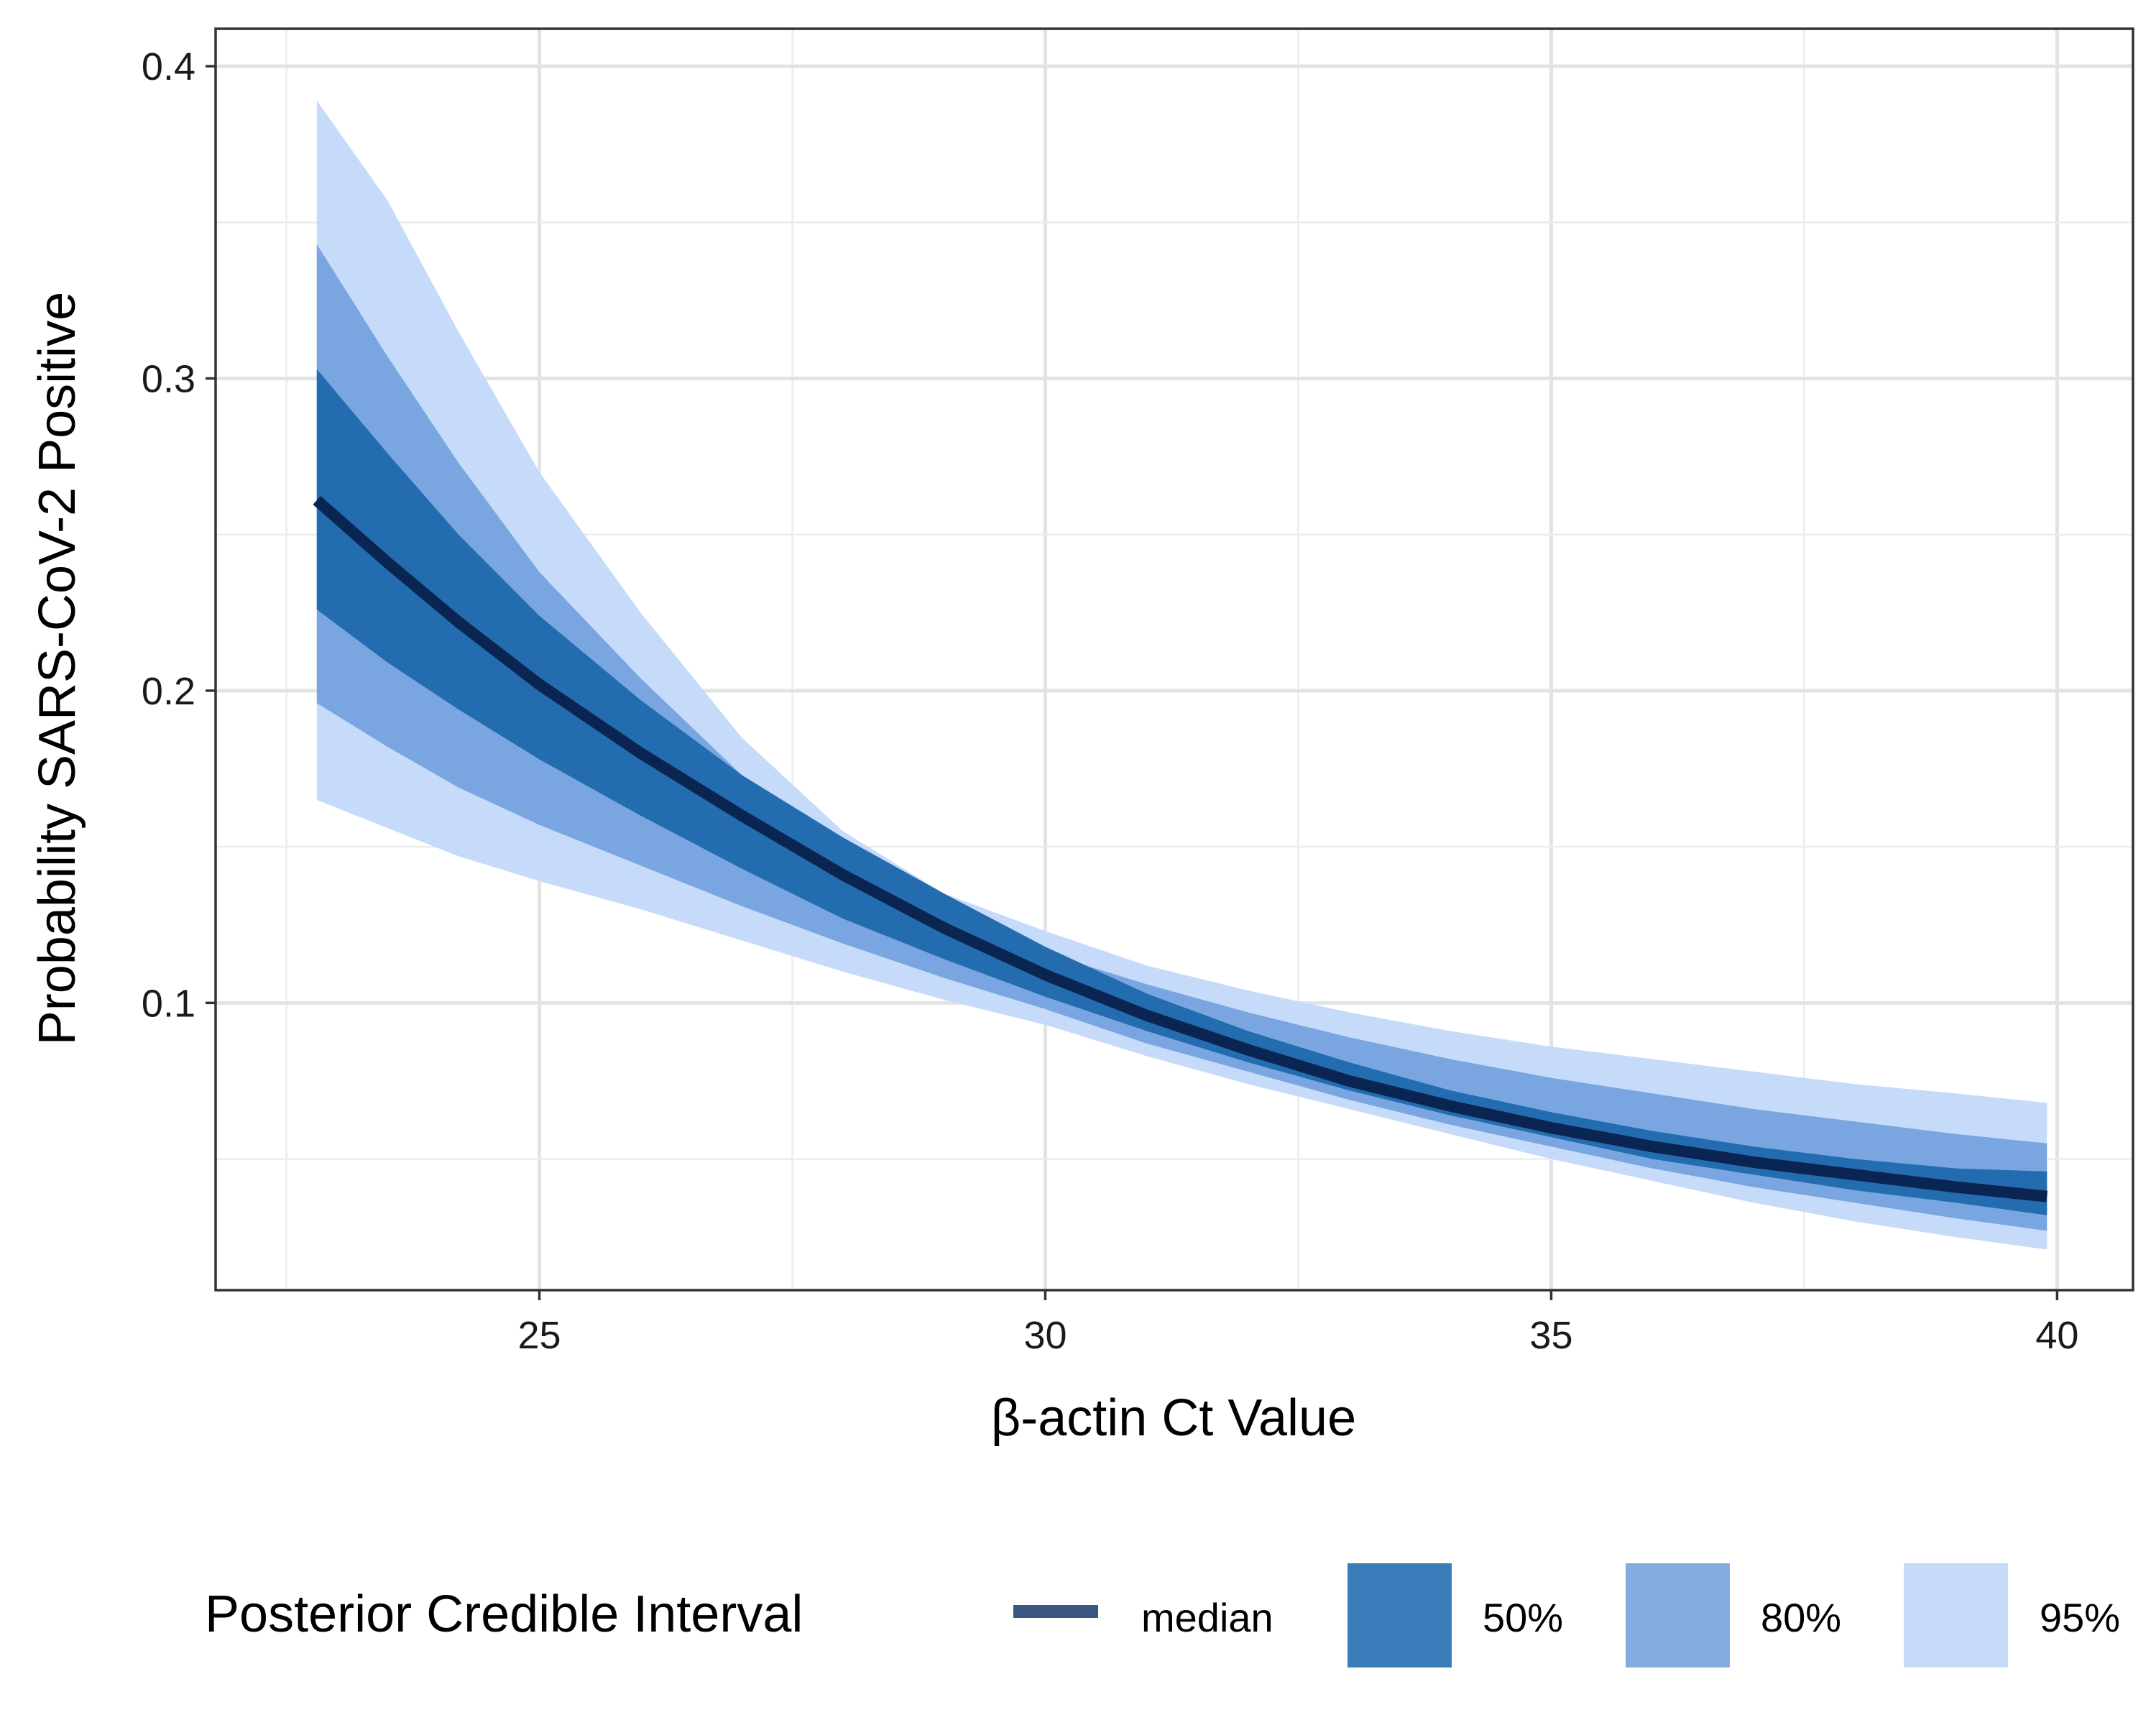  I want to click on legend-label-95: 95%, so click(2080, 1617).